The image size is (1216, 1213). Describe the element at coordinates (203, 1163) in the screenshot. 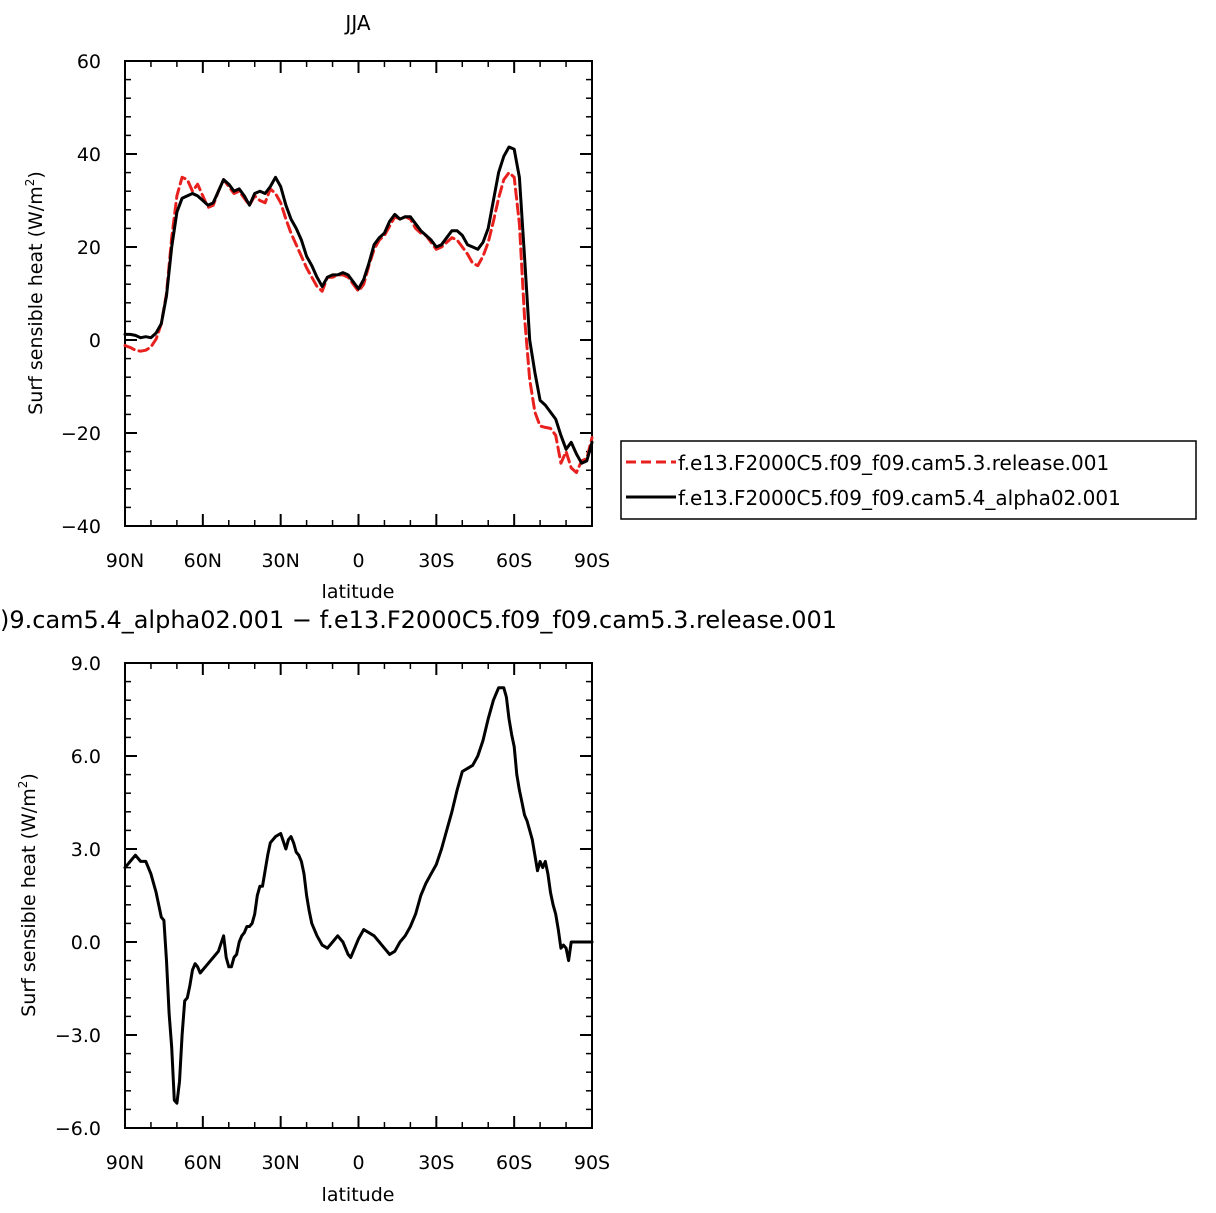

I see `bottom-x-tick-label: 60N` at that location.